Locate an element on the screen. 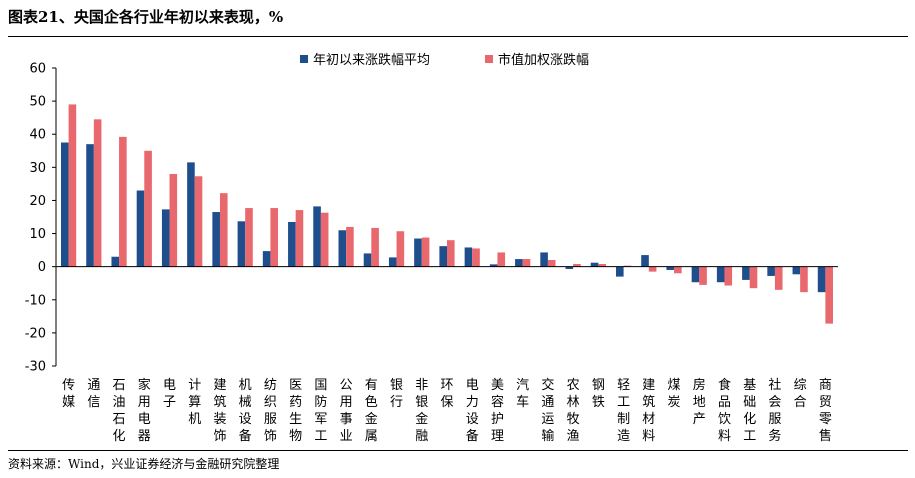 This screenshot has height=478, width=915. category-label: 汽车 is located at coordinates (522, 394).